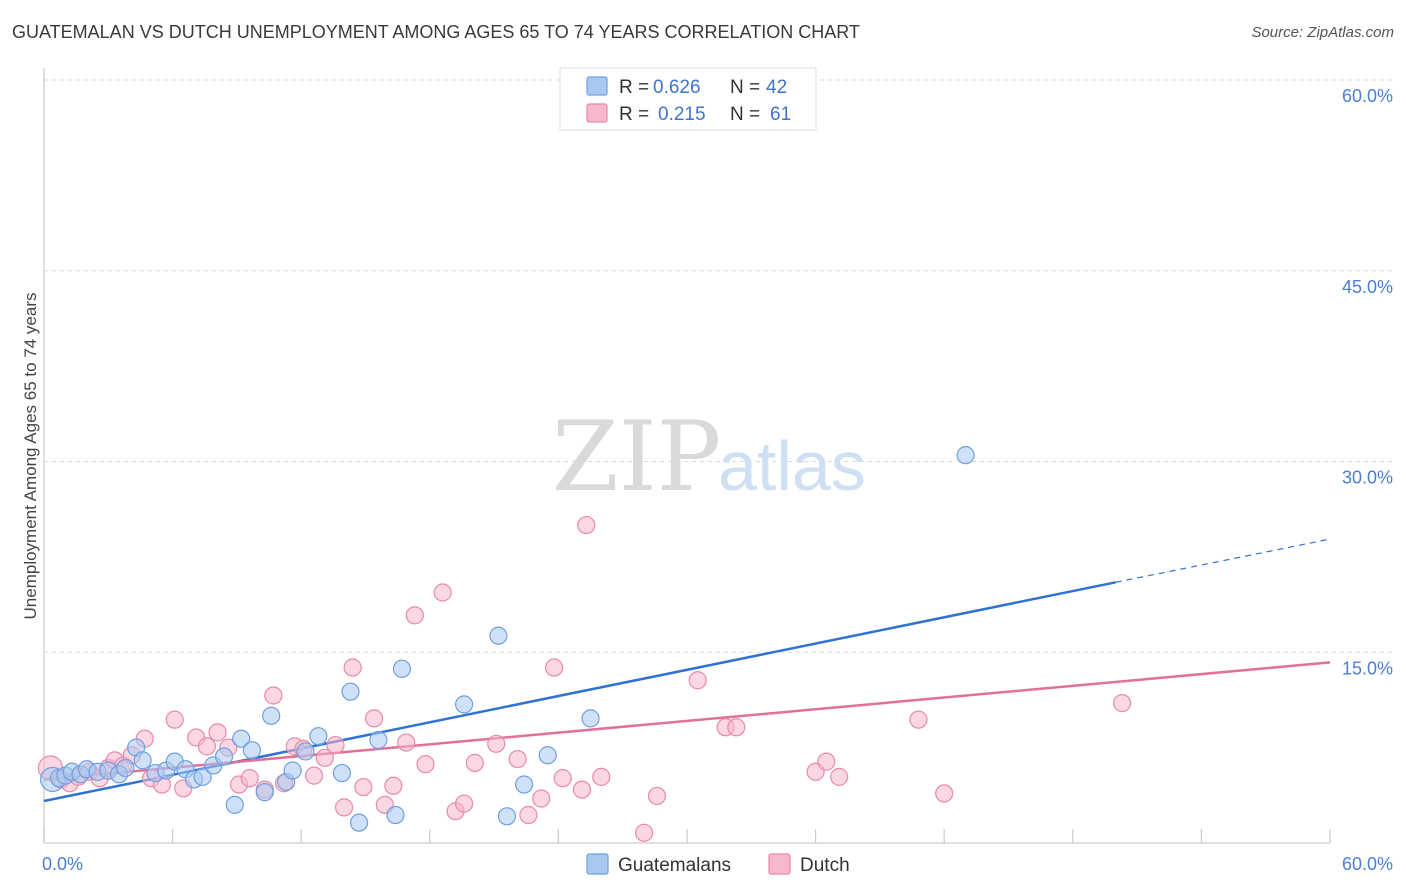  Describe the element at coordinates (1367, 287) in the screenshot. I see `y-tick-label: 45.0%` at that location.